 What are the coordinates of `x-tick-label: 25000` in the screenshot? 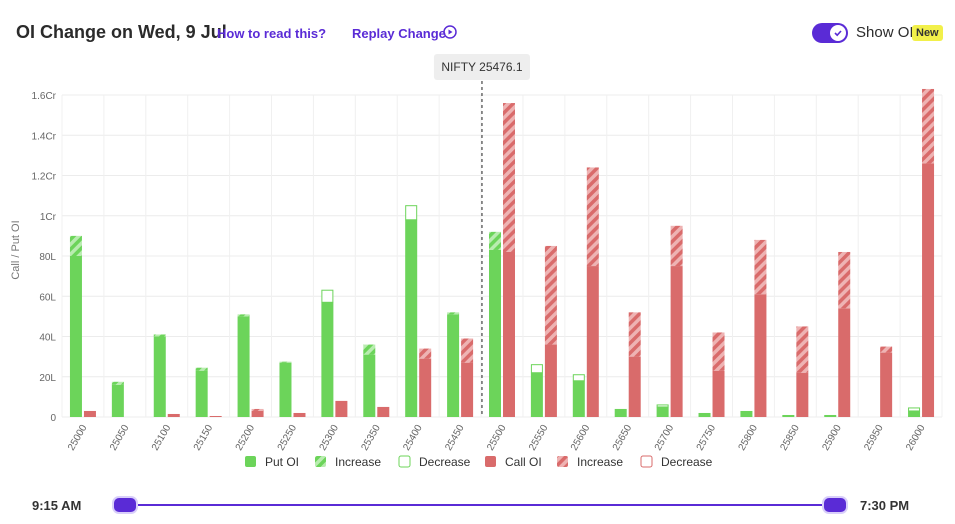 It's located at (78, 438).